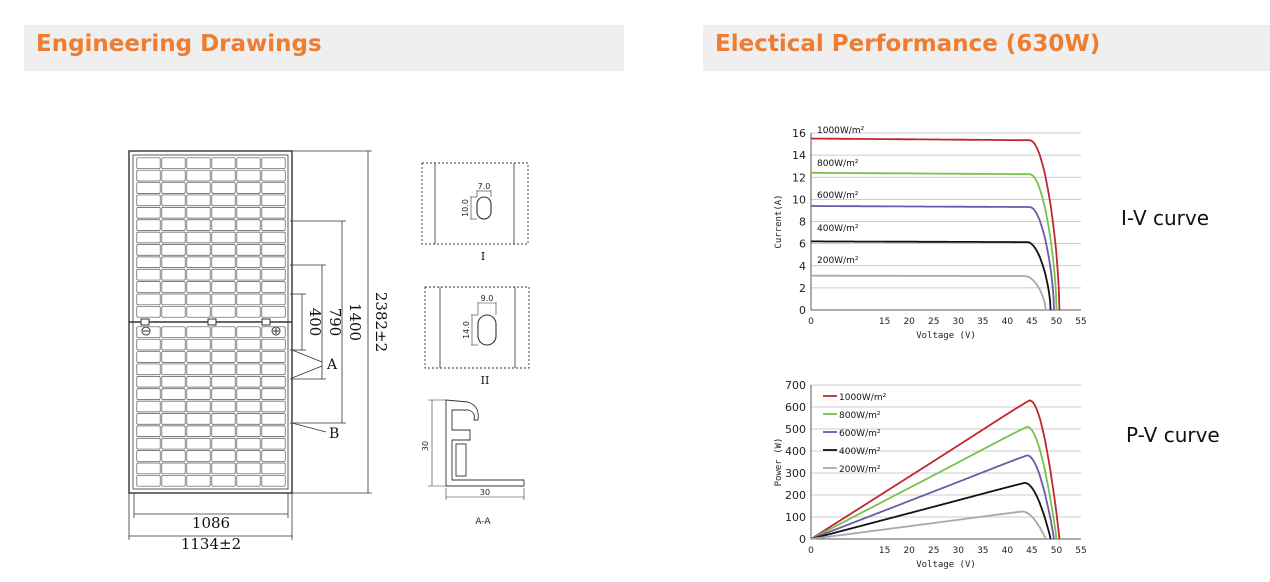  What do you see at coordinates (1165, 218) in the screenshot?
I see `iv-curve-label: I-V curve` at bounding box center [1165, 218].